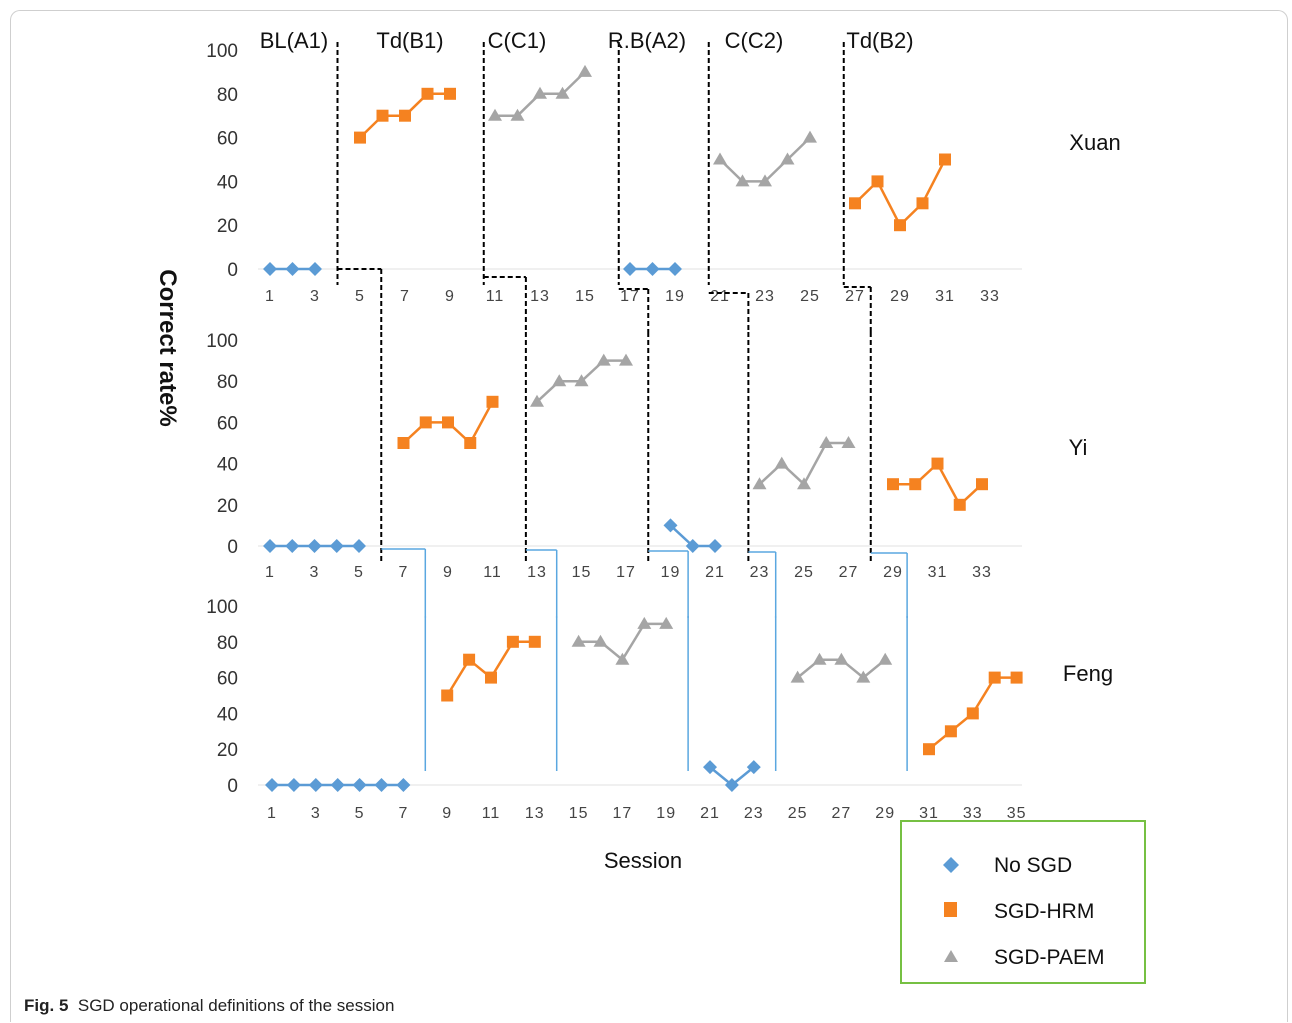 Image resolution: width=1292 pixels, height=1023 pixels. Describe the element at coordinates (647, 40) in the screenshot. I see `phase-label: R.B(A2)` at that location.